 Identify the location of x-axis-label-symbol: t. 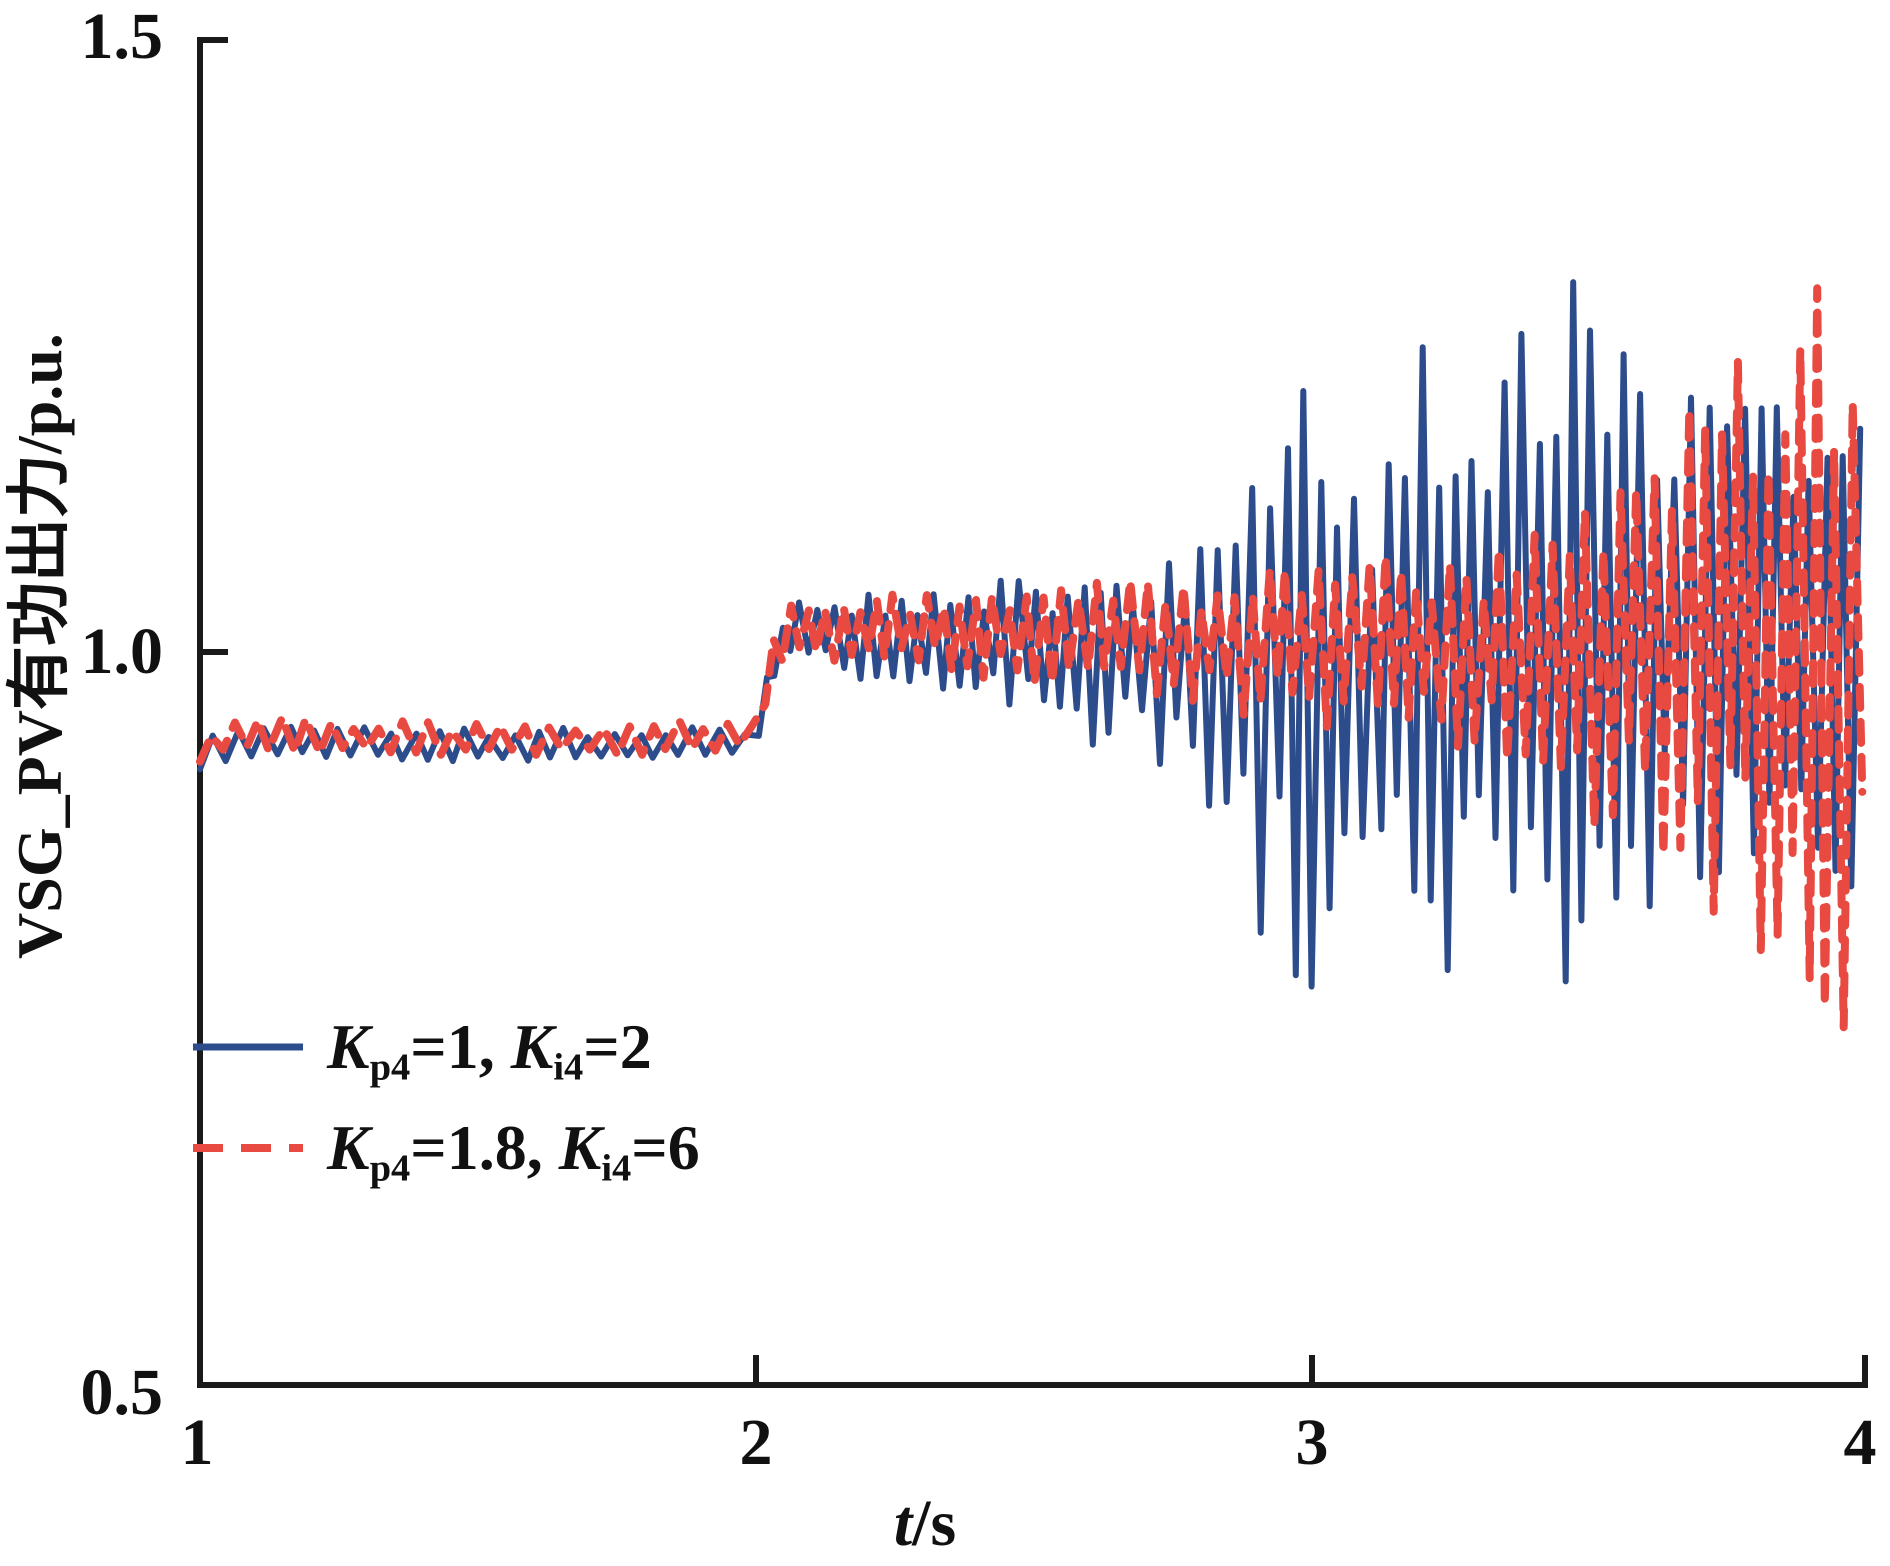
(903, 1523).